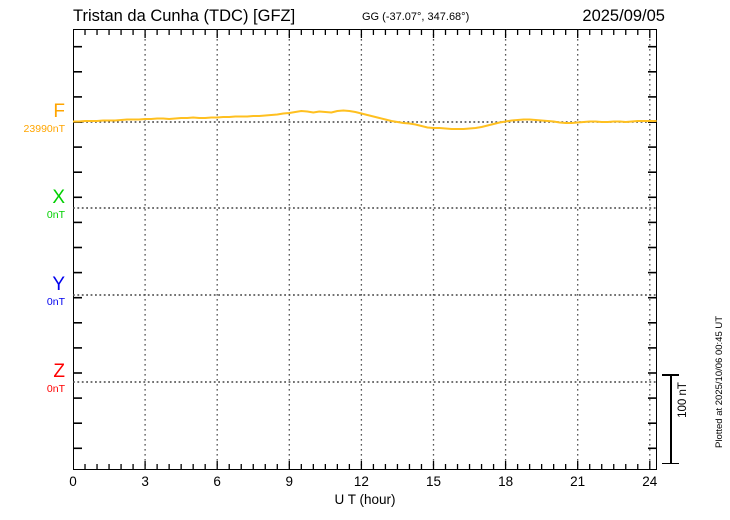 The height and width of the screenshot is (520, 730). What do you see at coordinates (34, 291) in the screenshot?
I see `component-label-y: Y 0nT` at bounding box center [34, 291].